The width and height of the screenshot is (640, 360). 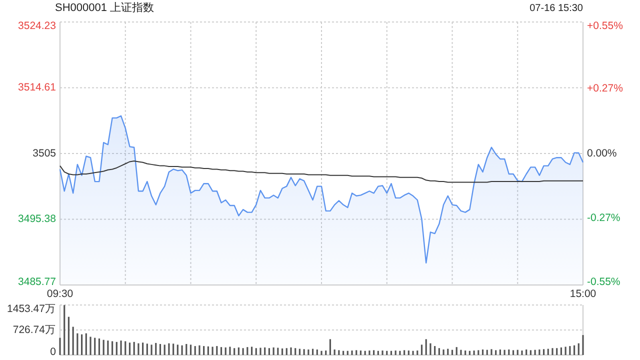 What do you see at coordinates (104, 7) in the screenshot?
I see `chart-title: SH000001 上证指数` at bounding box center [104, 7].